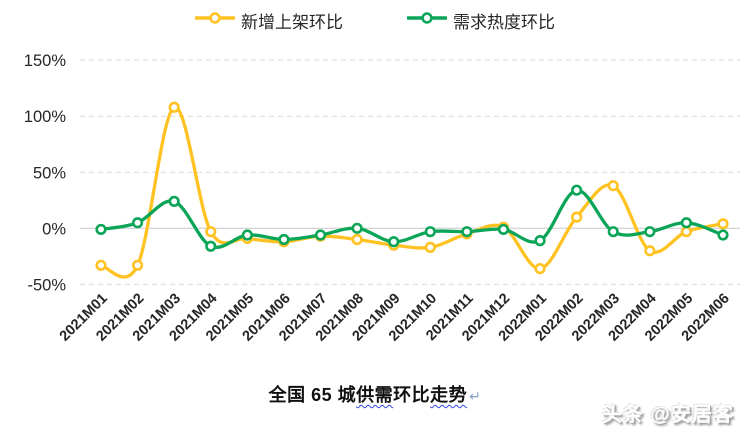 This screenshot has height=434, width=750. I want to click on y-axis-tick-label: 100%, so click(45, 117).